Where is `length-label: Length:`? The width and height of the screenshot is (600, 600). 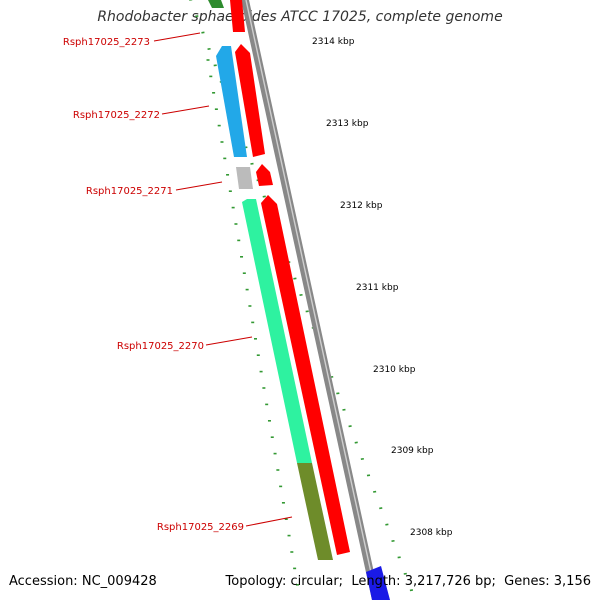 length-label: Length: is located at coordinates (376, 581).